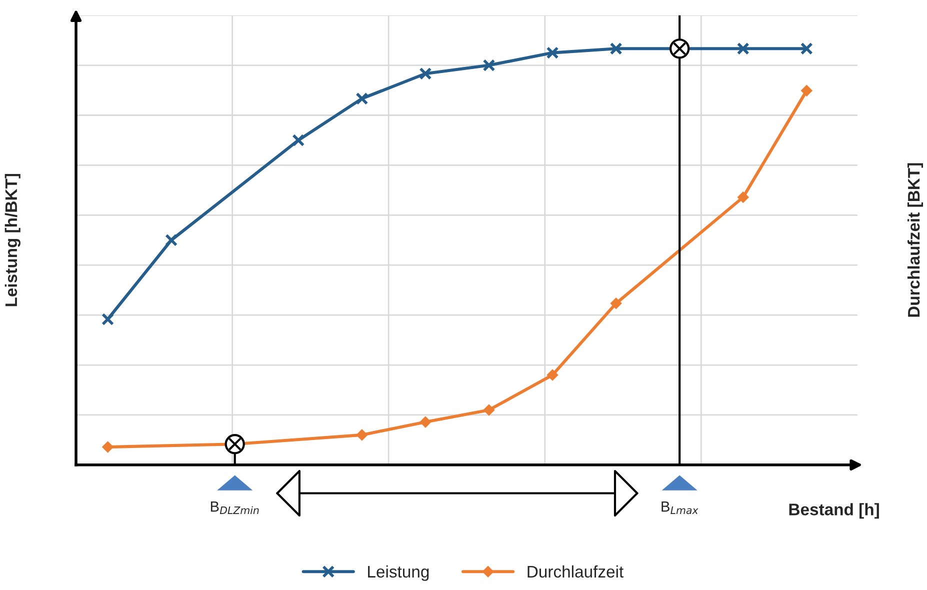  Describe the element at coordinates (12, 240) in the screenshot. I see `y-axis-title: Leistung [h/BKT]` at that location.